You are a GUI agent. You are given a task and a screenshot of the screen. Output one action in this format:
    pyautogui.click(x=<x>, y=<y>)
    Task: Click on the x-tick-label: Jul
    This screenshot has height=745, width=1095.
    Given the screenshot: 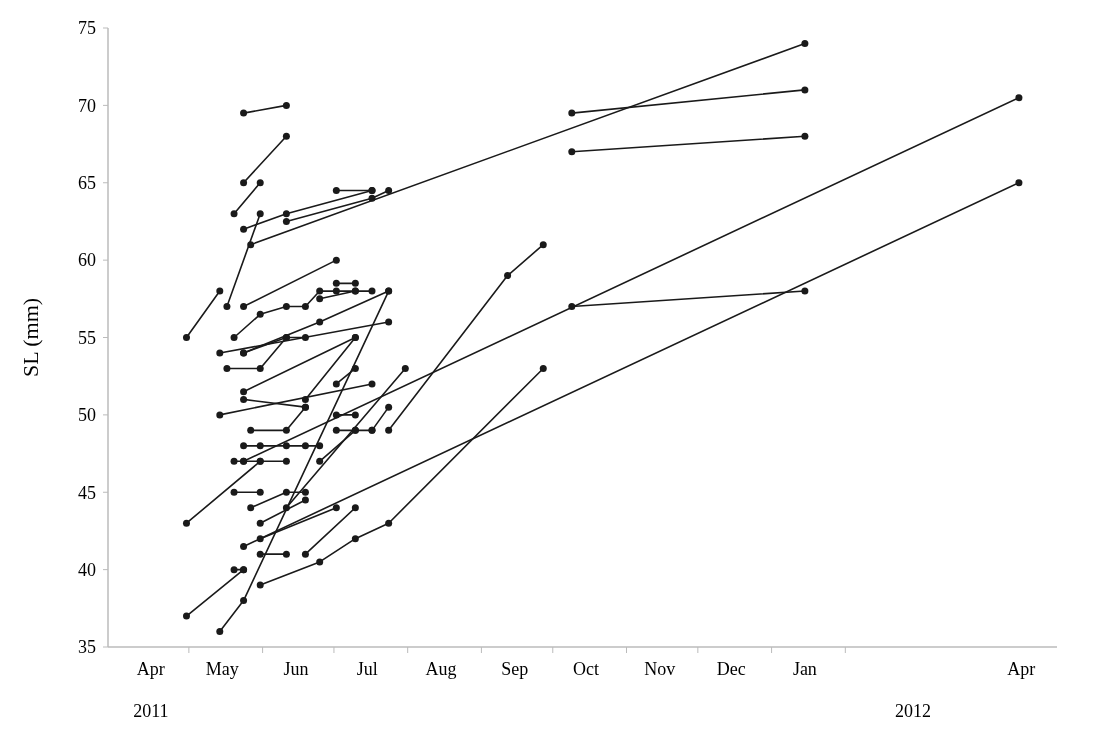 What is the action you would take?
    pyautogui.click(x=367, y=669)
    